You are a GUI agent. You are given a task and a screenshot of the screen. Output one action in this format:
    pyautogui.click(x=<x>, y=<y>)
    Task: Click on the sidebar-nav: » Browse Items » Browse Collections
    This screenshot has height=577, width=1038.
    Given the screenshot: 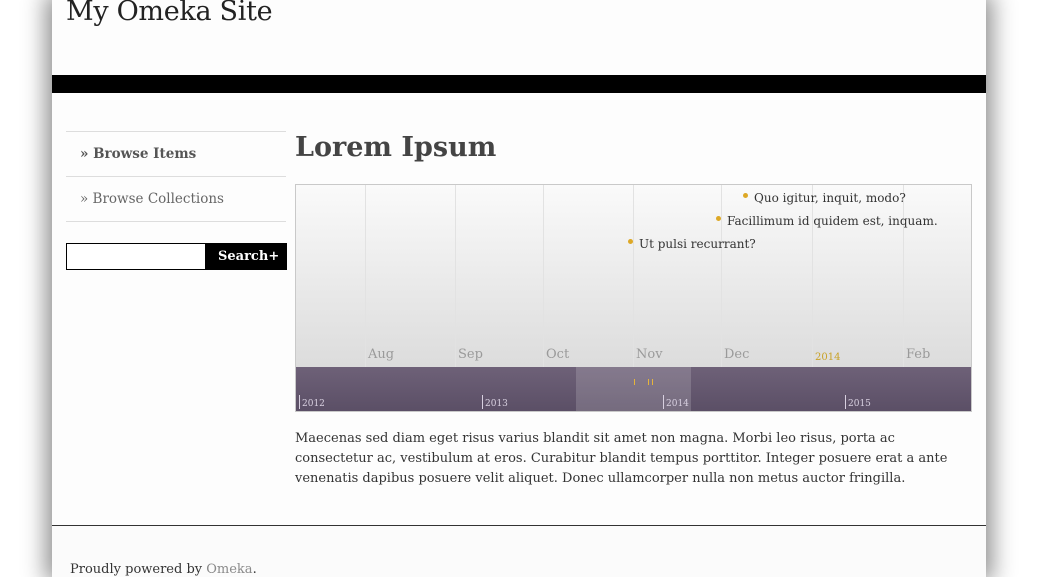 What is the action you would take?
    pyautogui.click(x=176, y=176)
    